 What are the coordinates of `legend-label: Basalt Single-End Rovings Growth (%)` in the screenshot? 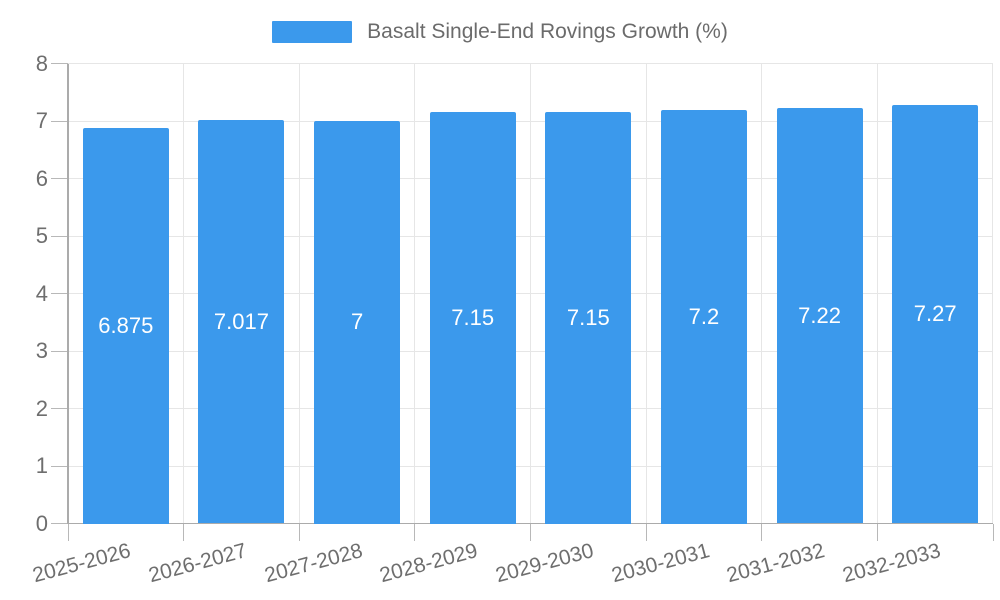 It's located at (547, 31).